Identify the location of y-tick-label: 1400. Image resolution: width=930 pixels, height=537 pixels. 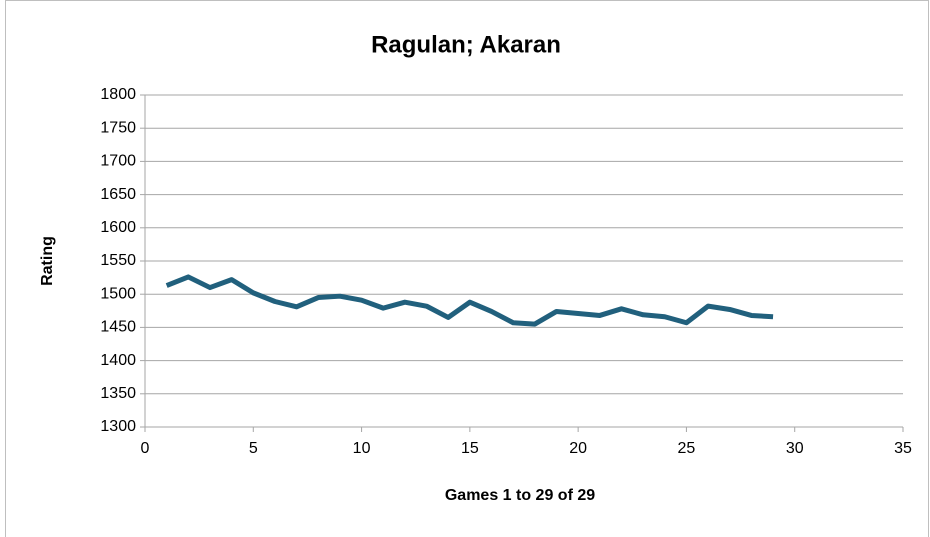
(118, 360).